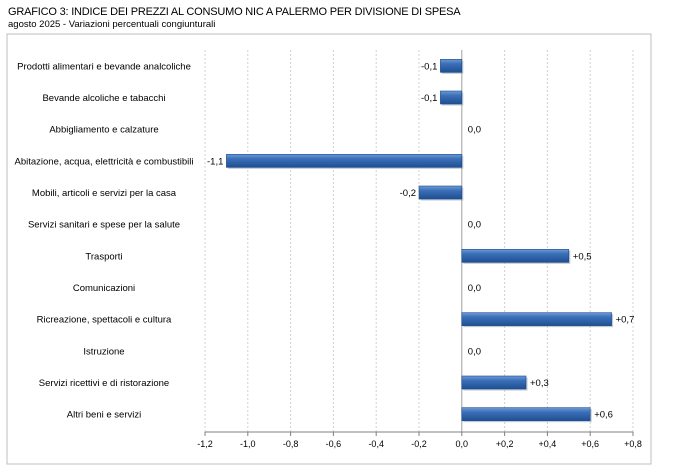 The width and height of the screenshot is (692, 470). I want to click on x-tick-label: +0,6, so click(590, 444).